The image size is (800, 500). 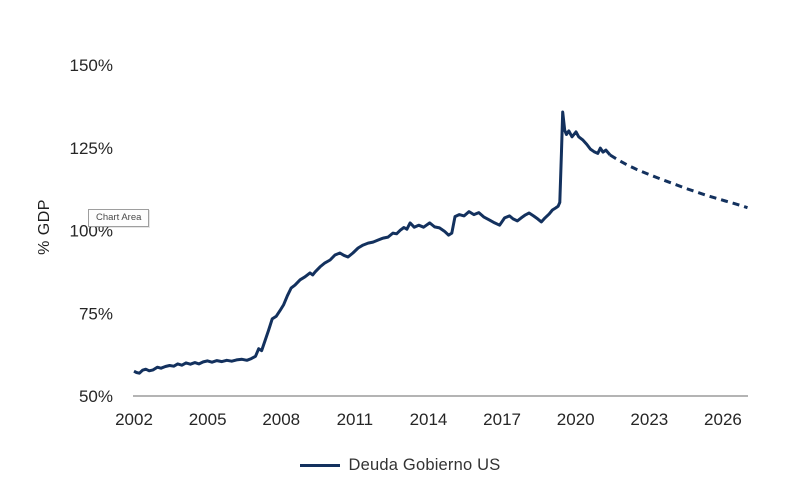 What do you see at coordinates (429, 419) in the screenshot?
I see `x-tick-label: 2014` at bounding box center [429, 419].